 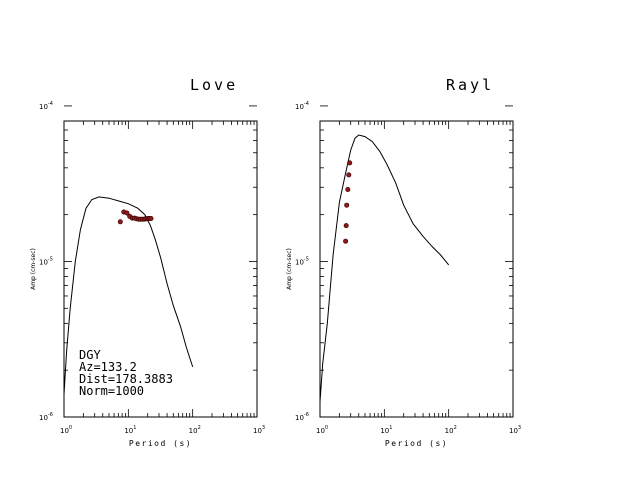 What do you see at coordinates (470, 85) in the screenshot?
I see `chart-title: Rayl` at bounding box center [470, 85].